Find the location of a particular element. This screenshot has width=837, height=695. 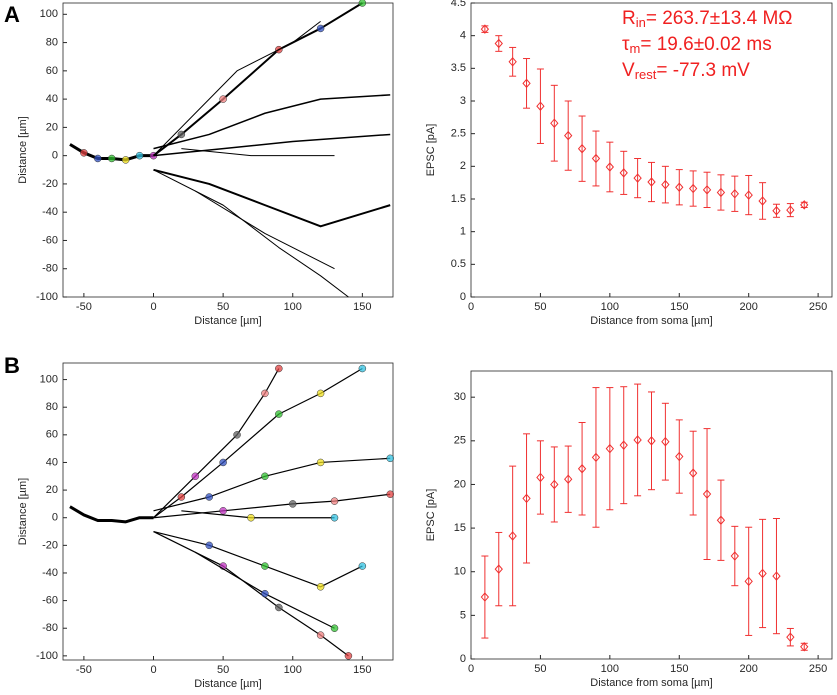

y-tick-label: 80 is located at coordinates (52, 42).